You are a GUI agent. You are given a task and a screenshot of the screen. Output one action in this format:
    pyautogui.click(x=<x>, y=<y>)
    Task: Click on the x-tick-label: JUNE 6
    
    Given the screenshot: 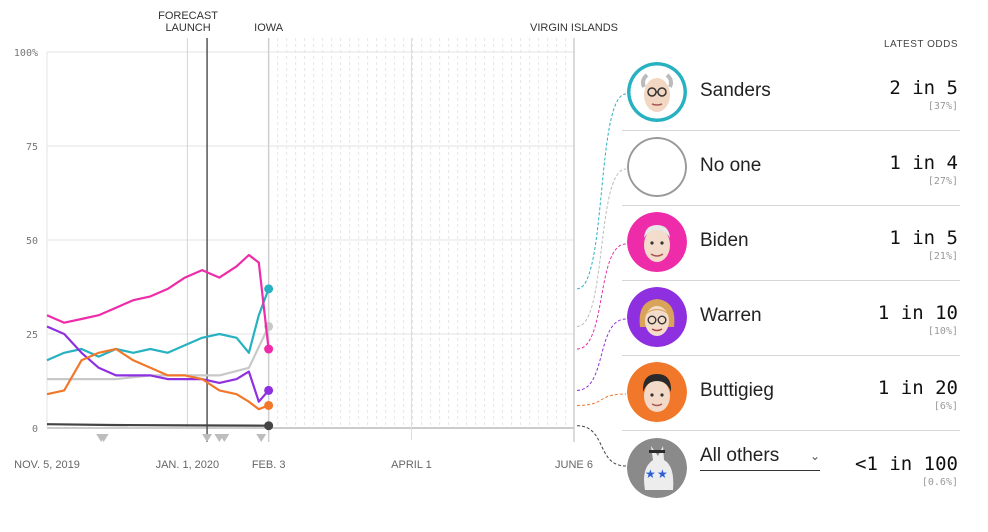 What is the action you would take?
    pyautogui.click(x=574, y=465)
    